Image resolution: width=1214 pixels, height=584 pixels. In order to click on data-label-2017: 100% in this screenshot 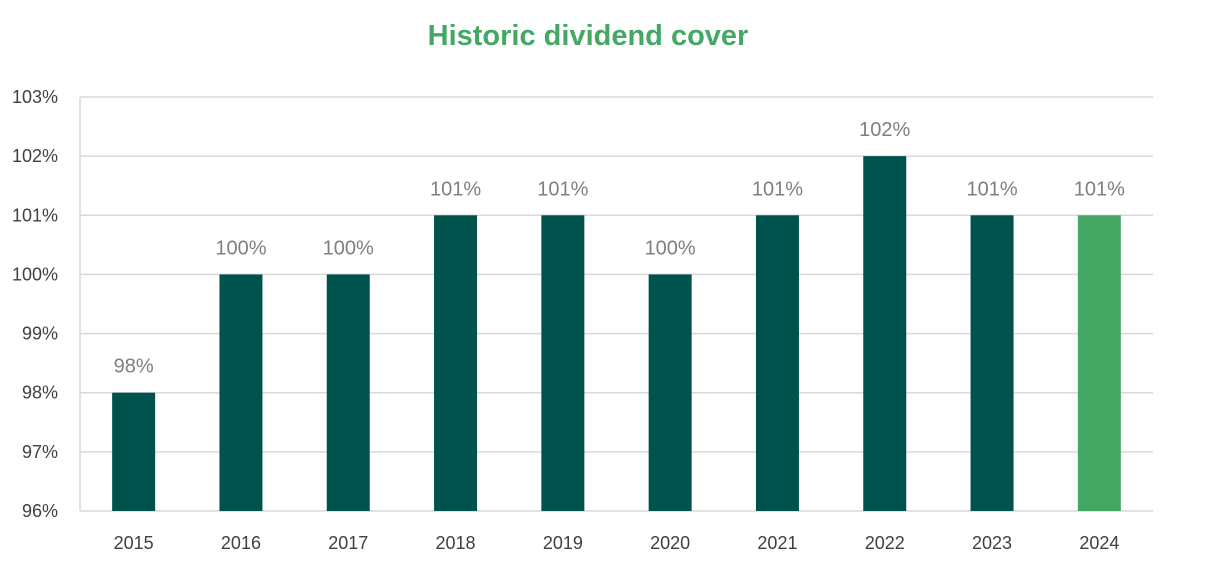, I will do `click(348, 248)`.